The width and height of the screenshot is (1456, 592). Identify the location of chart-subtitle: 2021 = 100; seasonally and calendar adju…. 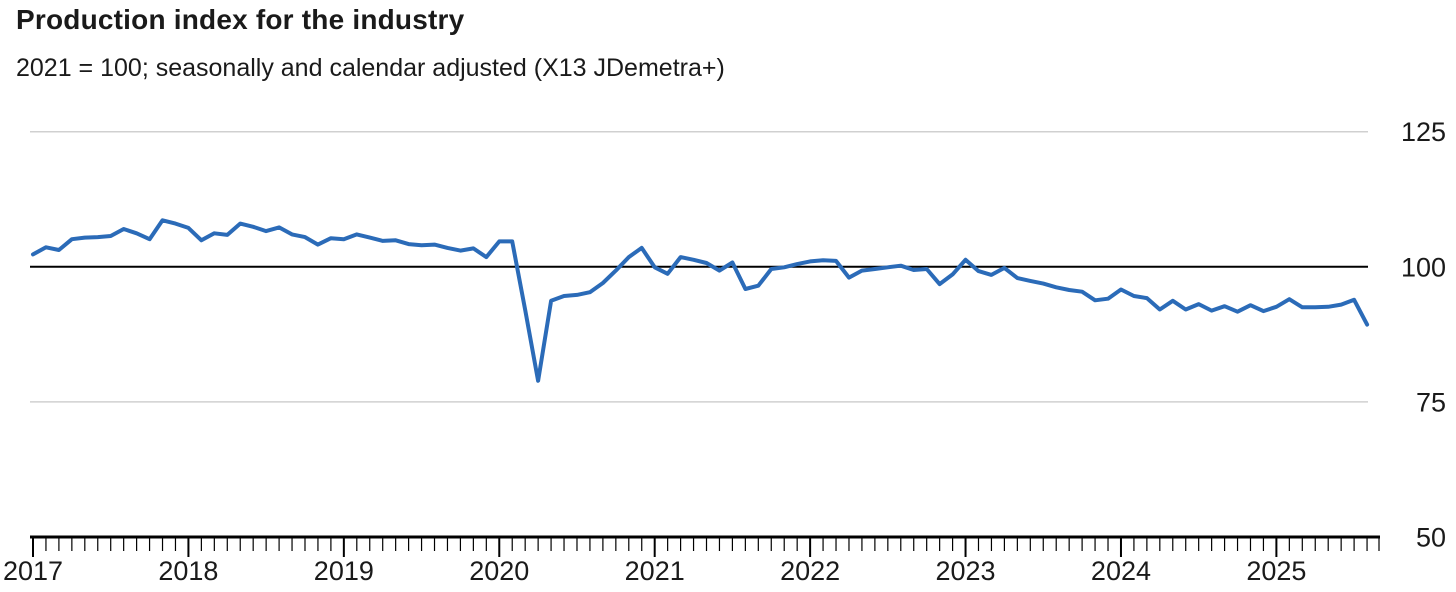
(370, 68).